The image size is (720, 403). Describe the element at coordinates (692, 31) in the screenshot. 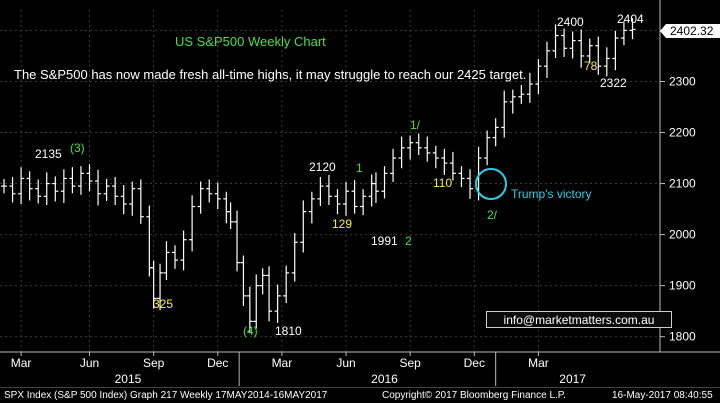

I see `last-price-value: 2402.32` at that location.